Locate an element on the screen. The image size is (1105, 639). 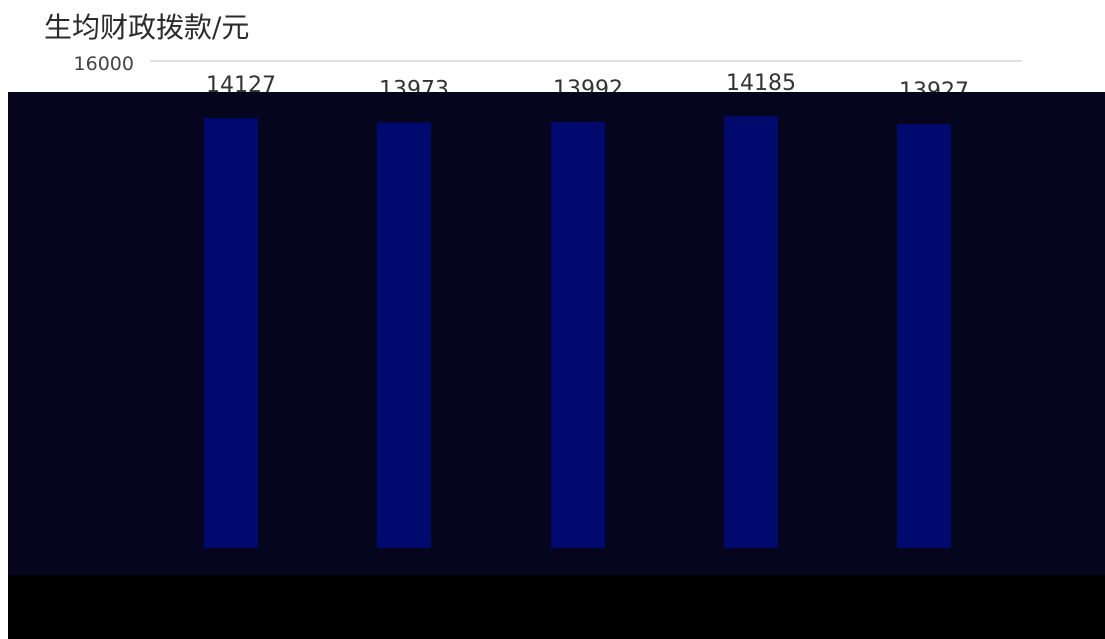
data-labels: 14127 13973 13992 14185 13927 is located at coordinates (556, 93).